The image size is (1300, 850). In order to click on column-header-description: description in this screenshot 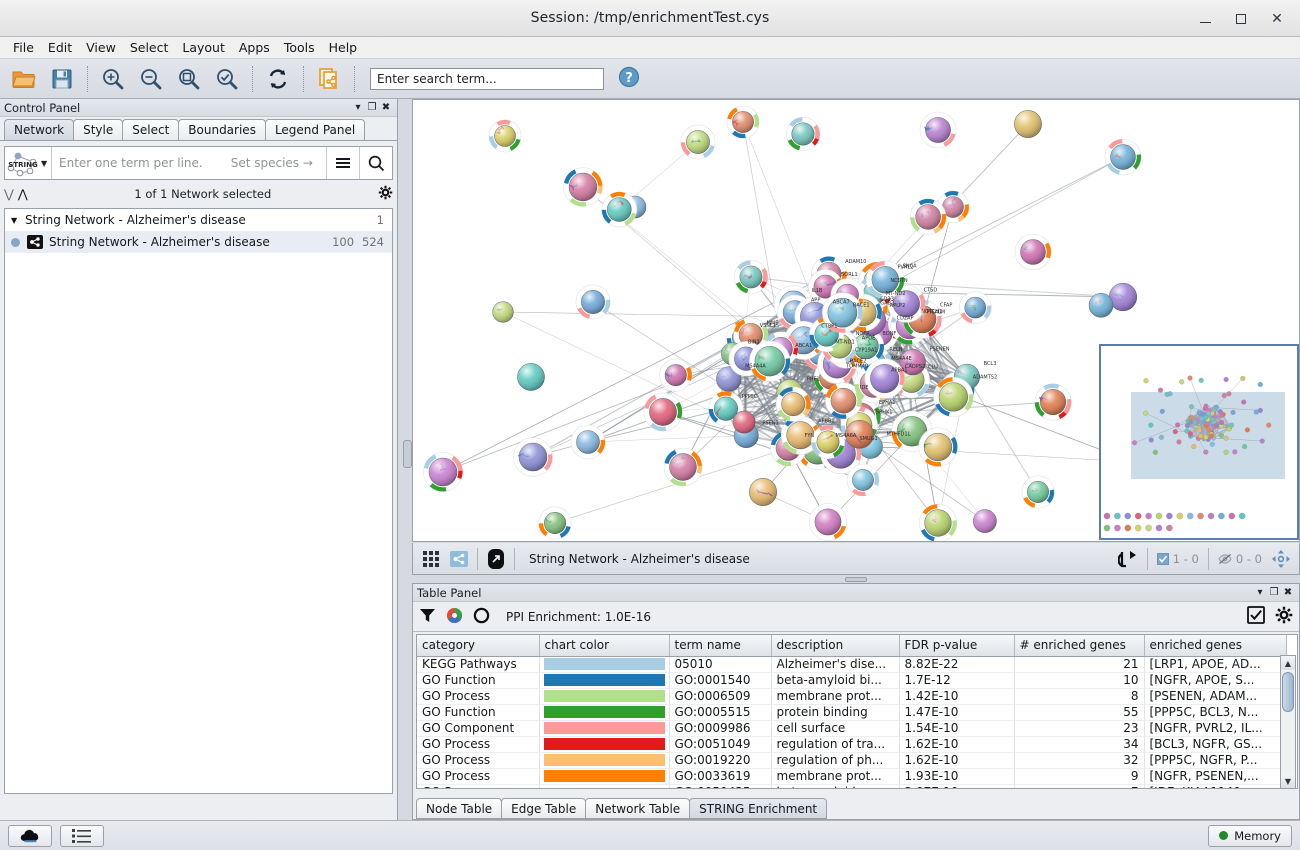, I will do `click(835, 646)`.